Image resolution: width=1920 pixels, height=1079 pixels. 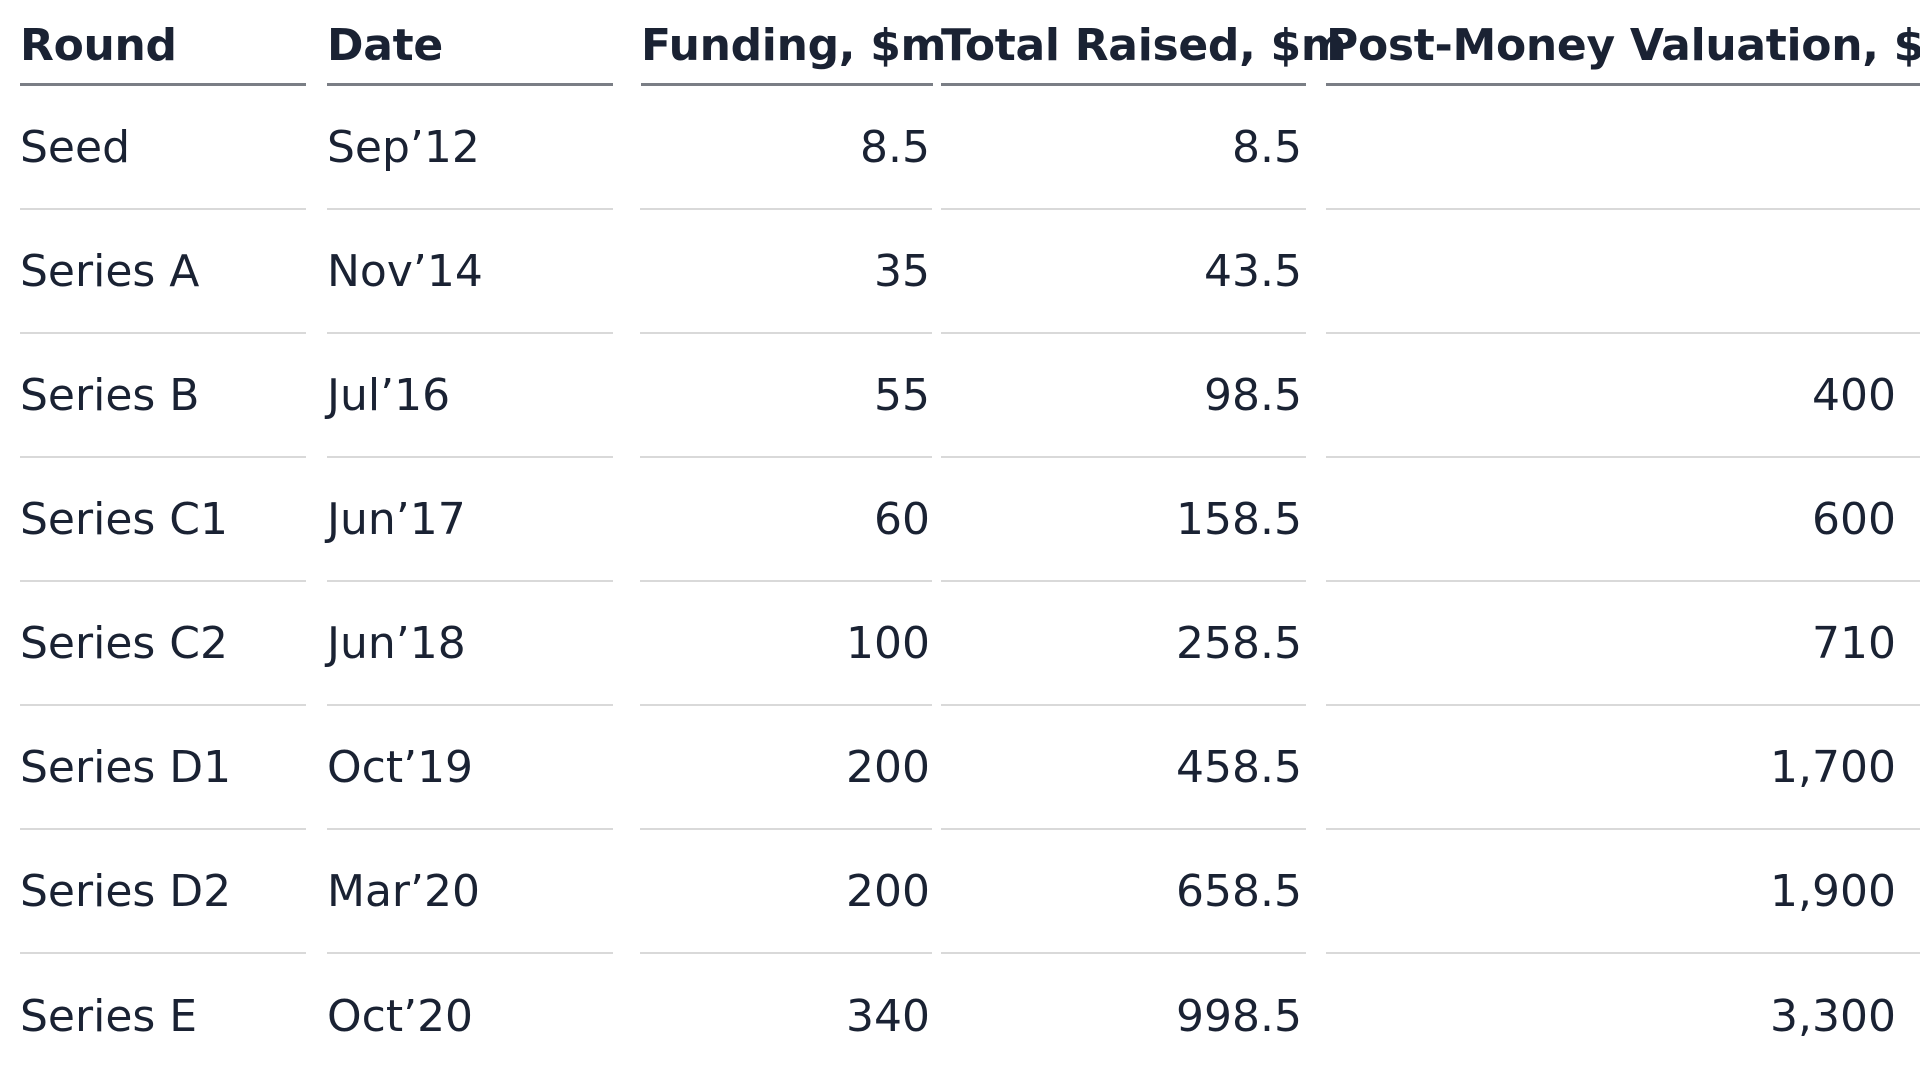 I want to click on table-row: Series E Oct’20 340 998.5 3,300, so click(x=970, y=1016).